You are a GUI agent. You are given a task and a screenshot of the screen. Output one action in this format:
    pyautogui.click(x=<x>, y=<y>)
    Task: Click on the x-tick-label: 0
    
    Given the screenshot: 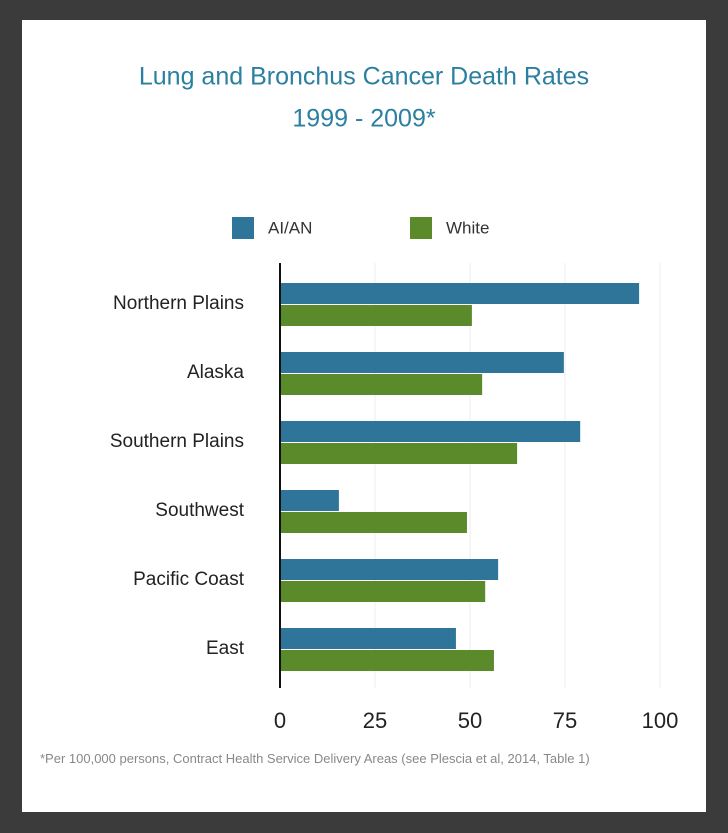 What is the action you would take?
    pyautogui.click(x=280, y=720)
    